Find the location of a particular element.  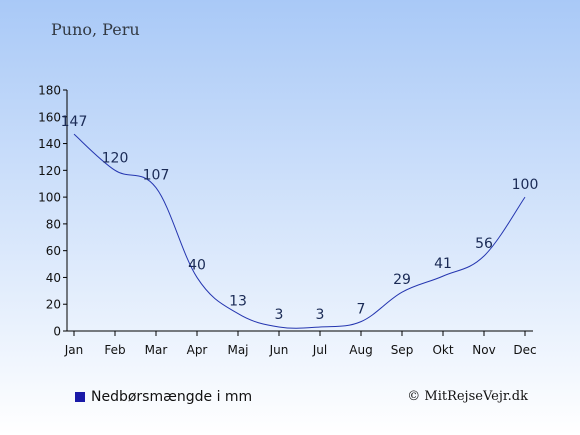

y-tick-label: 180 is located at coordinates (49, 91).